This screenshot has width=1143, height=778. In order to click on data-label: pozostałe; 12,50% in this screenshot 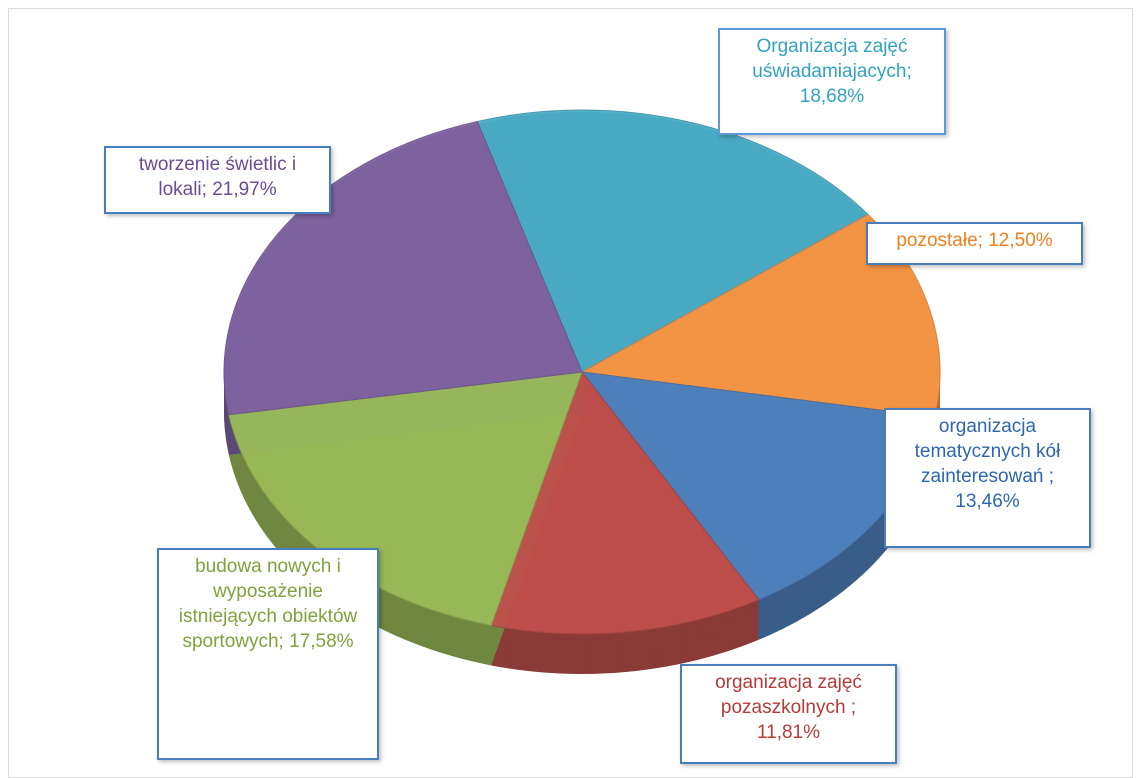, I will do `click(974, 243)`.